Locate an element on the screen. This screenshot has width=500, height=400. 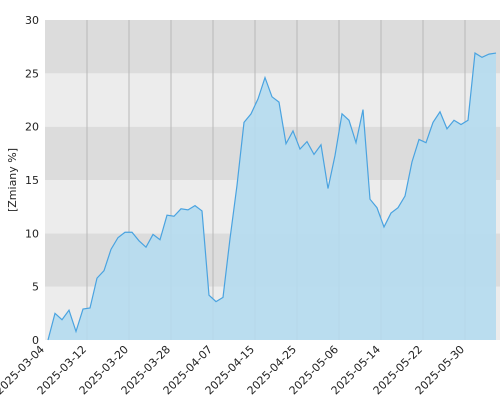
grid-band is located at coordinates (272, 47).